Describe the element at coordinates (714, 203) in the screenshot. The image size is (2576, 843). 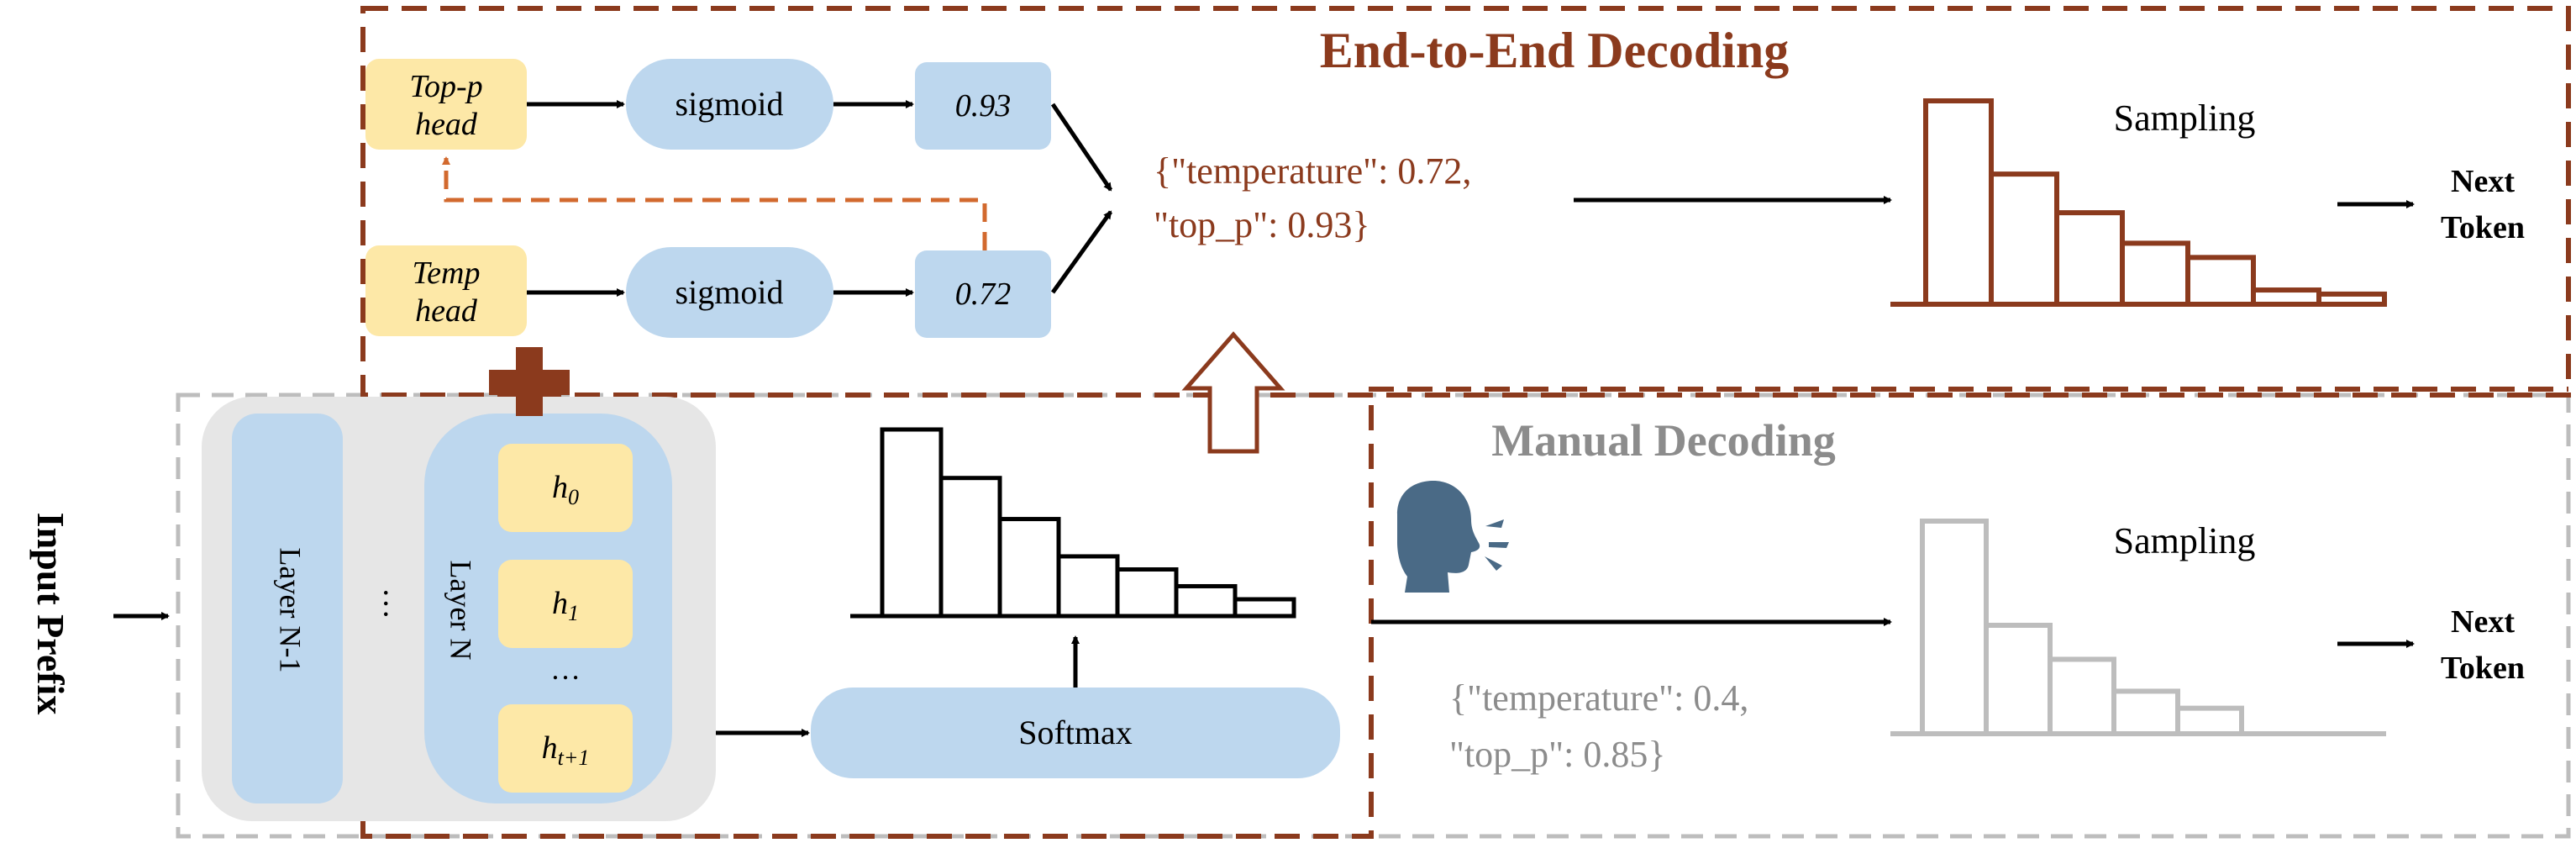
I see `temp-to-top-p-dashed-arrow` at that location.